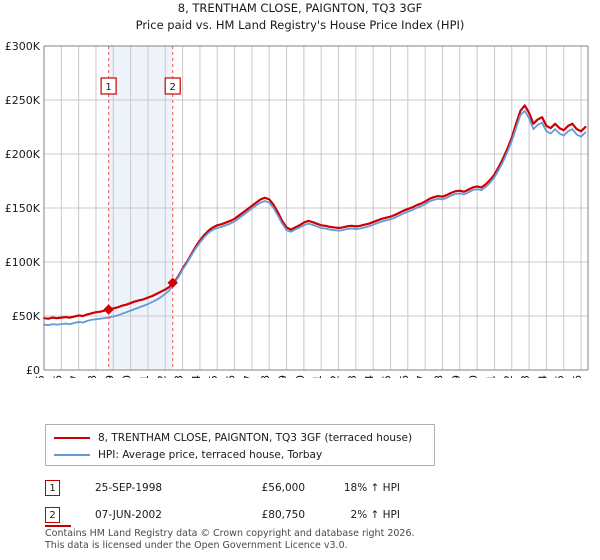 The image size is (600, 560). What do you see at coordinates (375, 514) in the screenshot?
I see `transaction-hpi-delta-2: 2% ↑ HPI` at bounding box center [375, 514].